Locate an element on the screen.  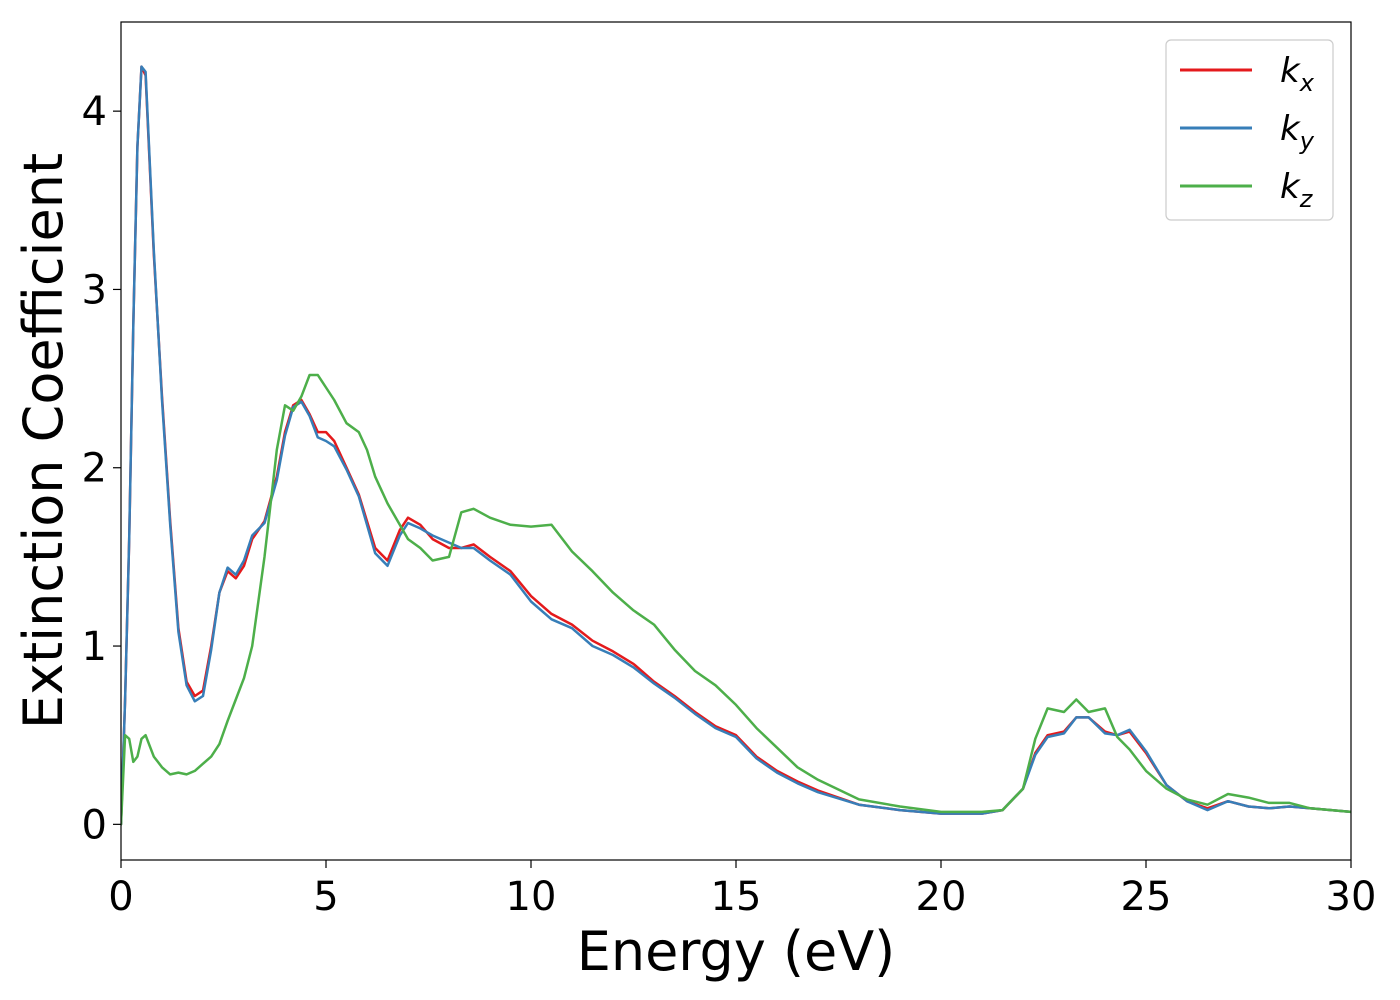
x-axis-ticks: 0 5 10 15 20 25 30 is located at coordinates (742, 890).